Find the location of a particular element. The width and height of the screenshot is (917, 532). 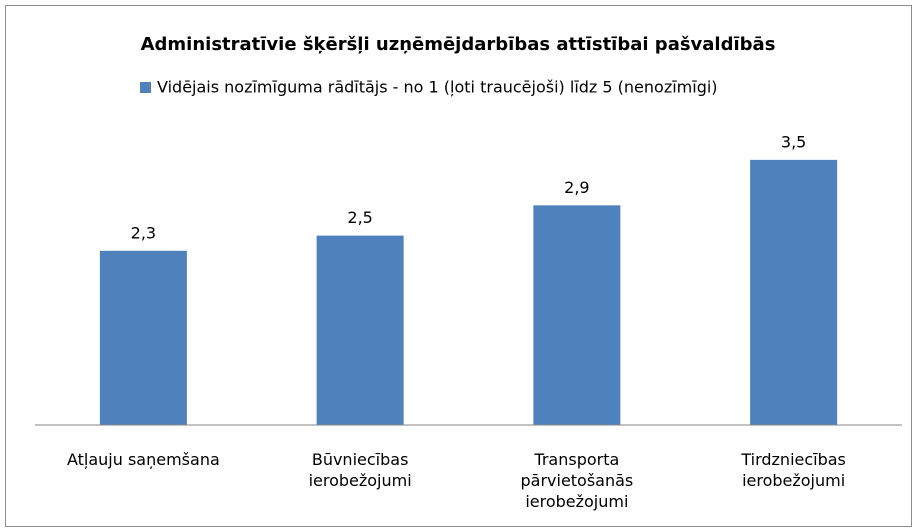

value-label: 2,5 is located at coordinates (359, 217).